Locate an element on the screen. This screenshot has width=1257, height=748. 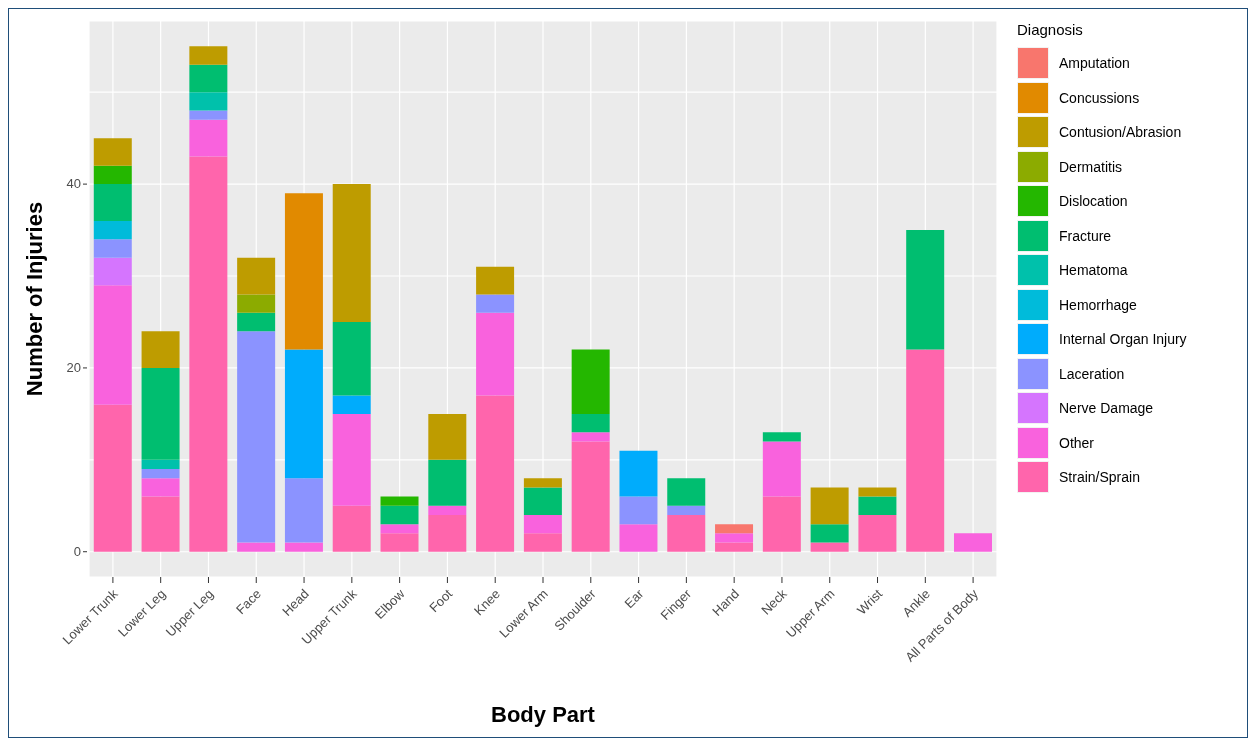
legend-label: Dislocation is located at coordinates (1093, 201).